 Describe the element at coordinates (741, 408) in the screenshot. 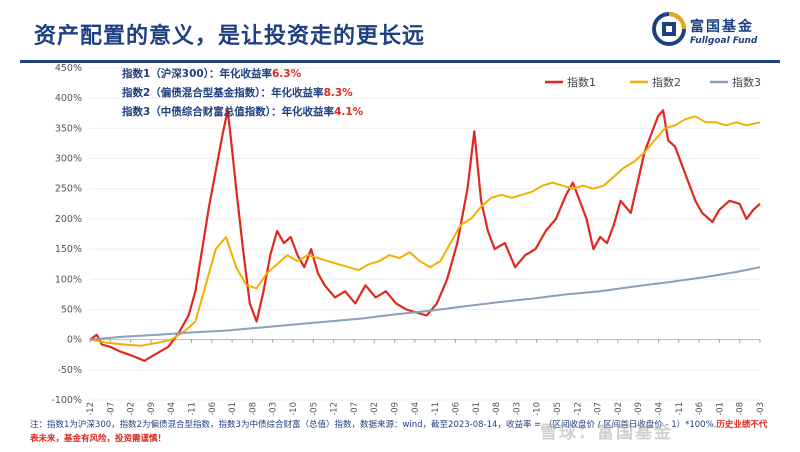

I see `x-tick-label: 2022-08` at that location.